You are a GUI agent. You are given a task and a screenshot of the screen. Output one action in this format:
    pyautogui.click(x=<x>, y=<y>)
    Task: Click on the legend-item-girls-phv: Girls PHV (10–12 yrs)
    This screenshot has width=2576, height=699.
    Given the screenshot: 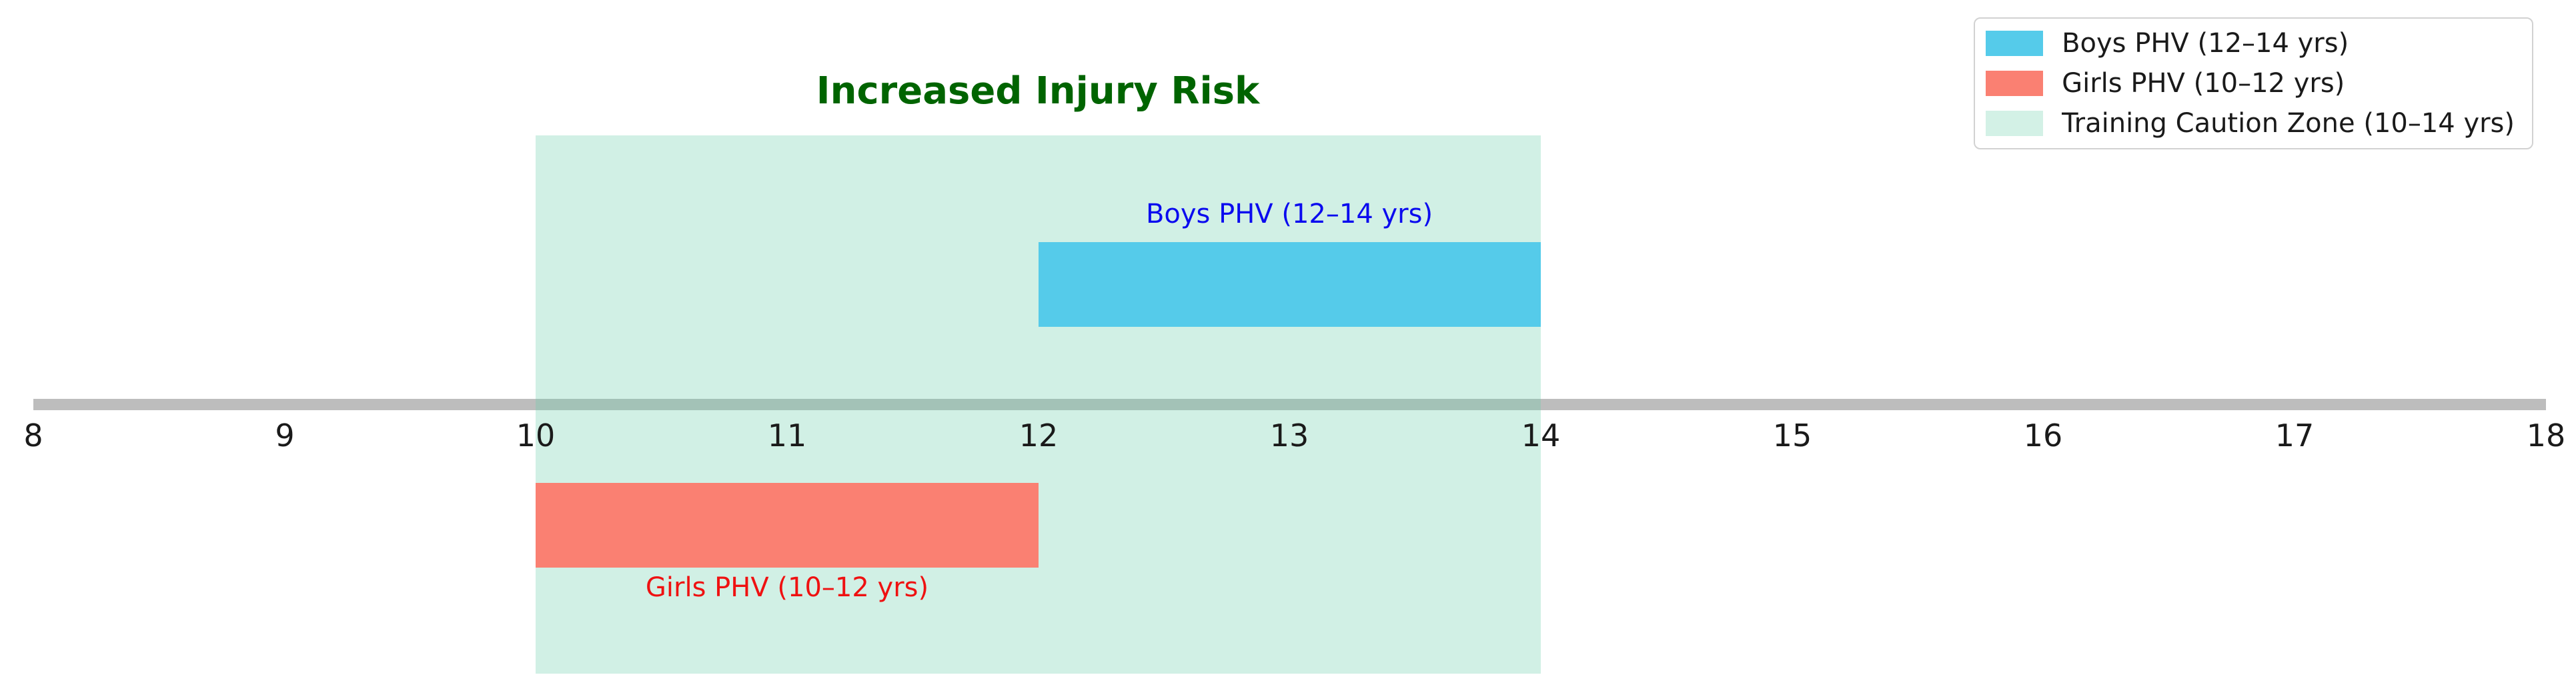 What is the action you would take?
    pyautogui.click(x=2250, y=83)
    